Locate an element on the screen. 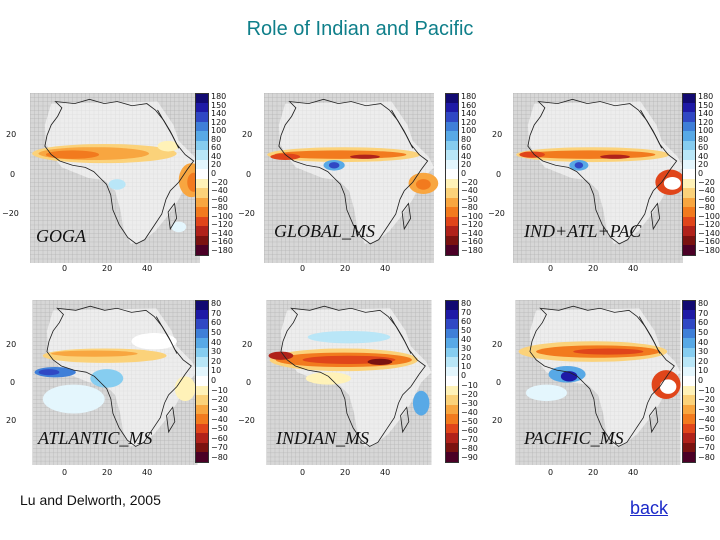 Image resolution: width=720 pixels, height=540 pixels. colorbar-tick-label: 20 is located at coordinates (216, 361).